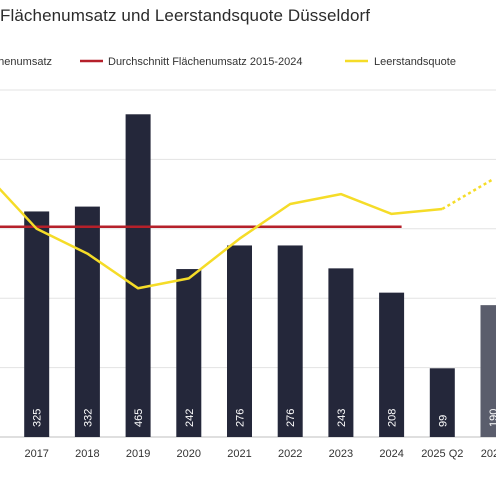  What do you see at coordinates (37, 324) in the screenshot?
I see `bar-2017` at bounding box center [37, 324].